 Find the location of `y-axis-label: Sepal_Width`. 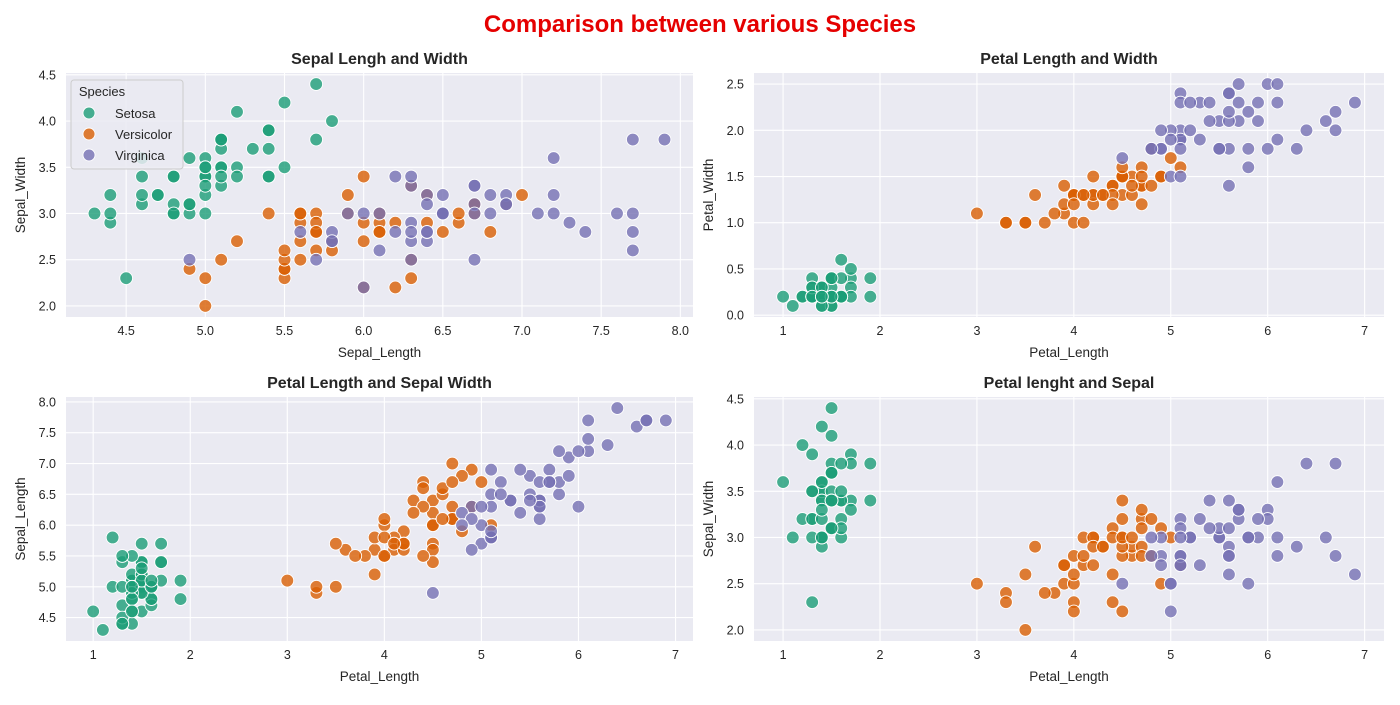

y-axis-label: Sepal_Width is located at coordinates (708, 519).